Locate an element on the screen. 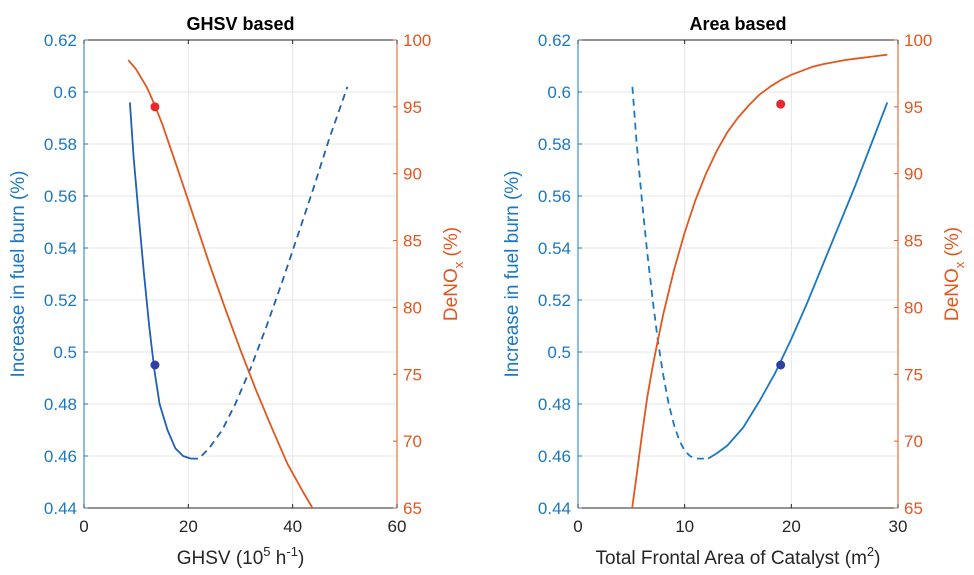 This screenshot has width=974, height=575. x-axis-label-tail: h is located at coordinates (279, 558).